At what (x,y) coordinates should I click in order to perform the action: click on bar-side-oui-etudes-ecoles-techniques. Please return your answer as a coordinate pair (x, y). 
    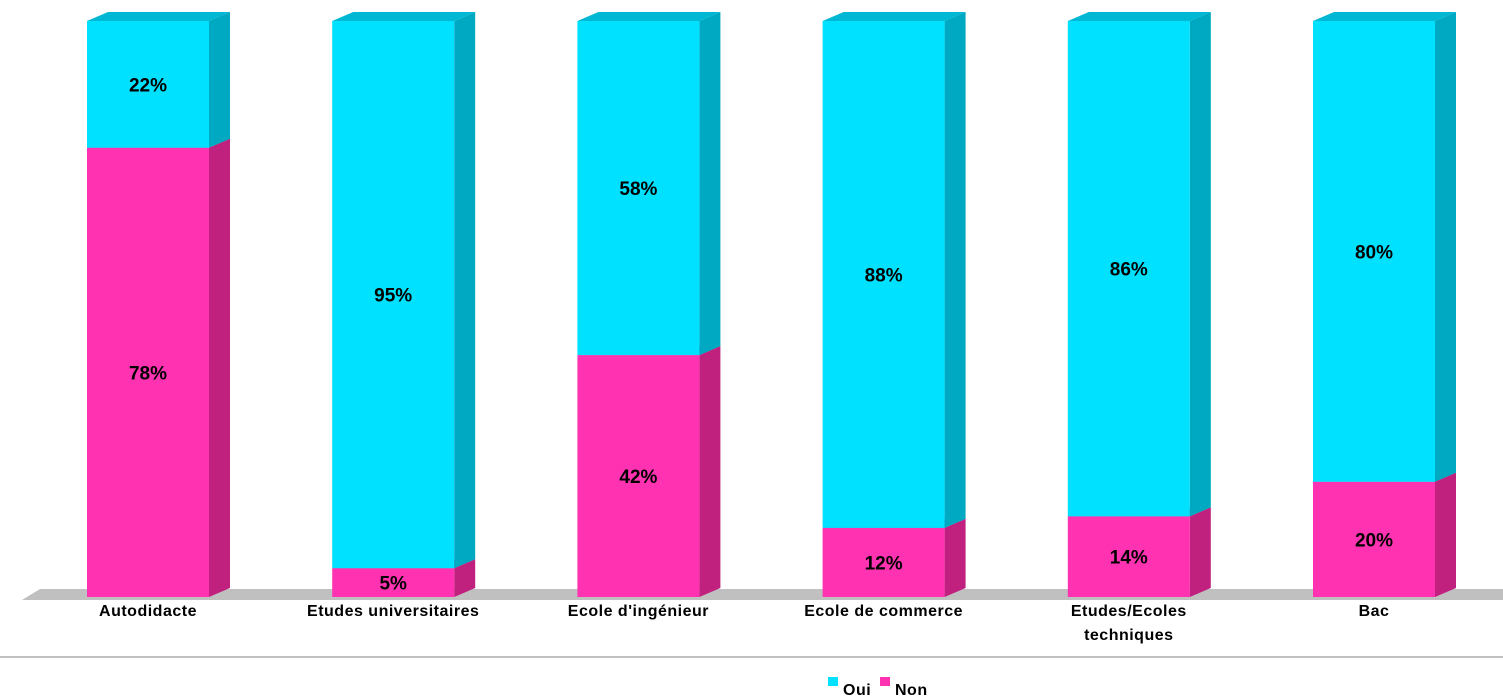
    Looking at the image, I should click on (1200, 264).